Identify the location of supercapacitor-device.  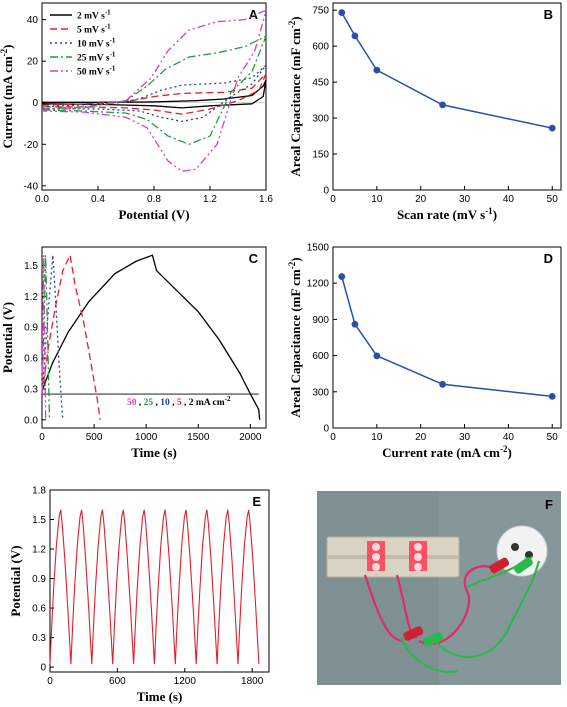
(522, 551).